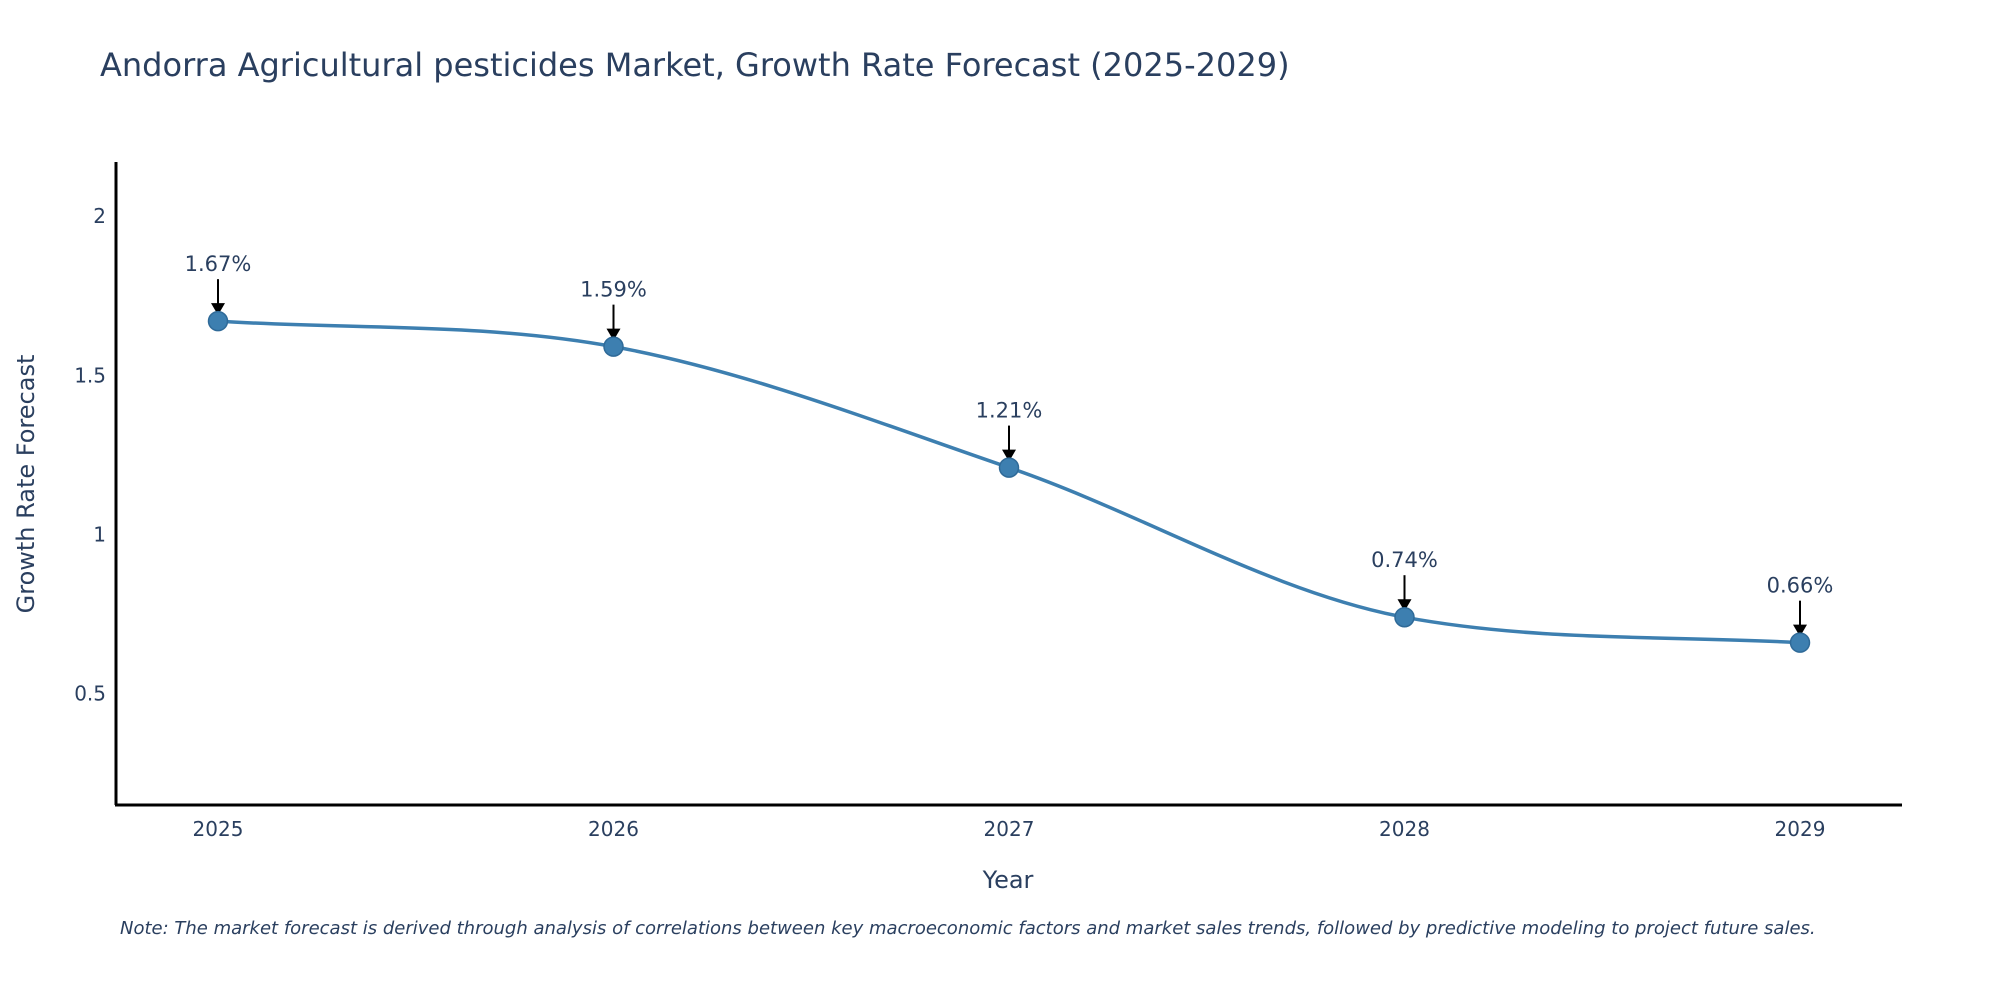  What do you see at coordinates (1404, 560) in the screenshot?
I see `data-label: 0.74%` at bounding box center [1404, 560].